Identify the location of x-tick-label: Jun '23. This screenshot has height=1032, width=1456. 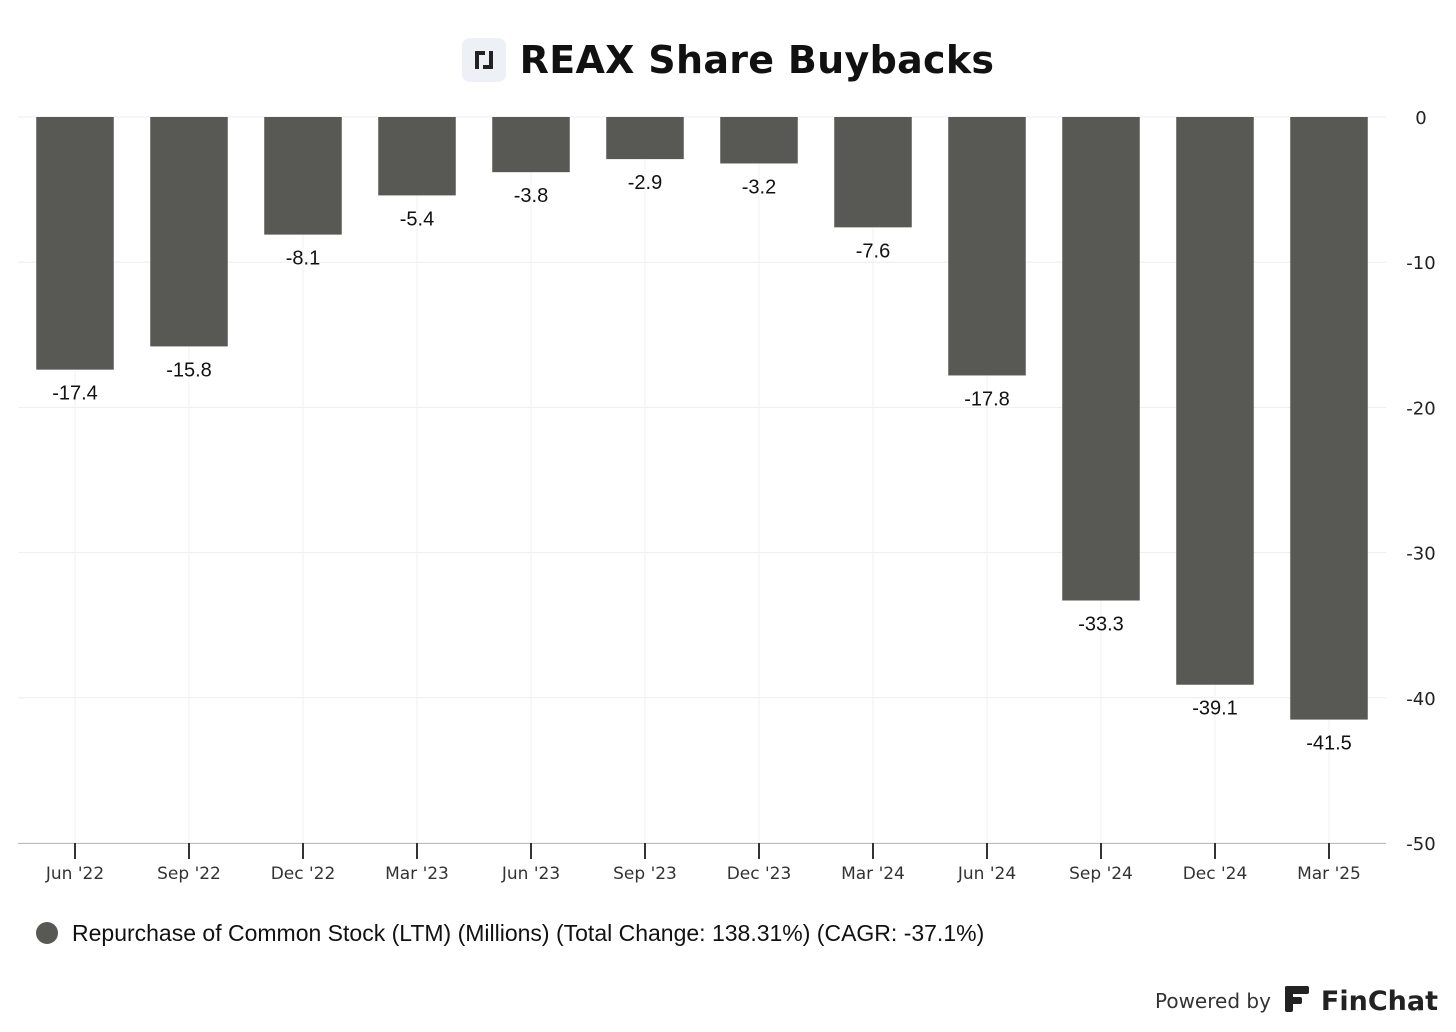
(530, 874).